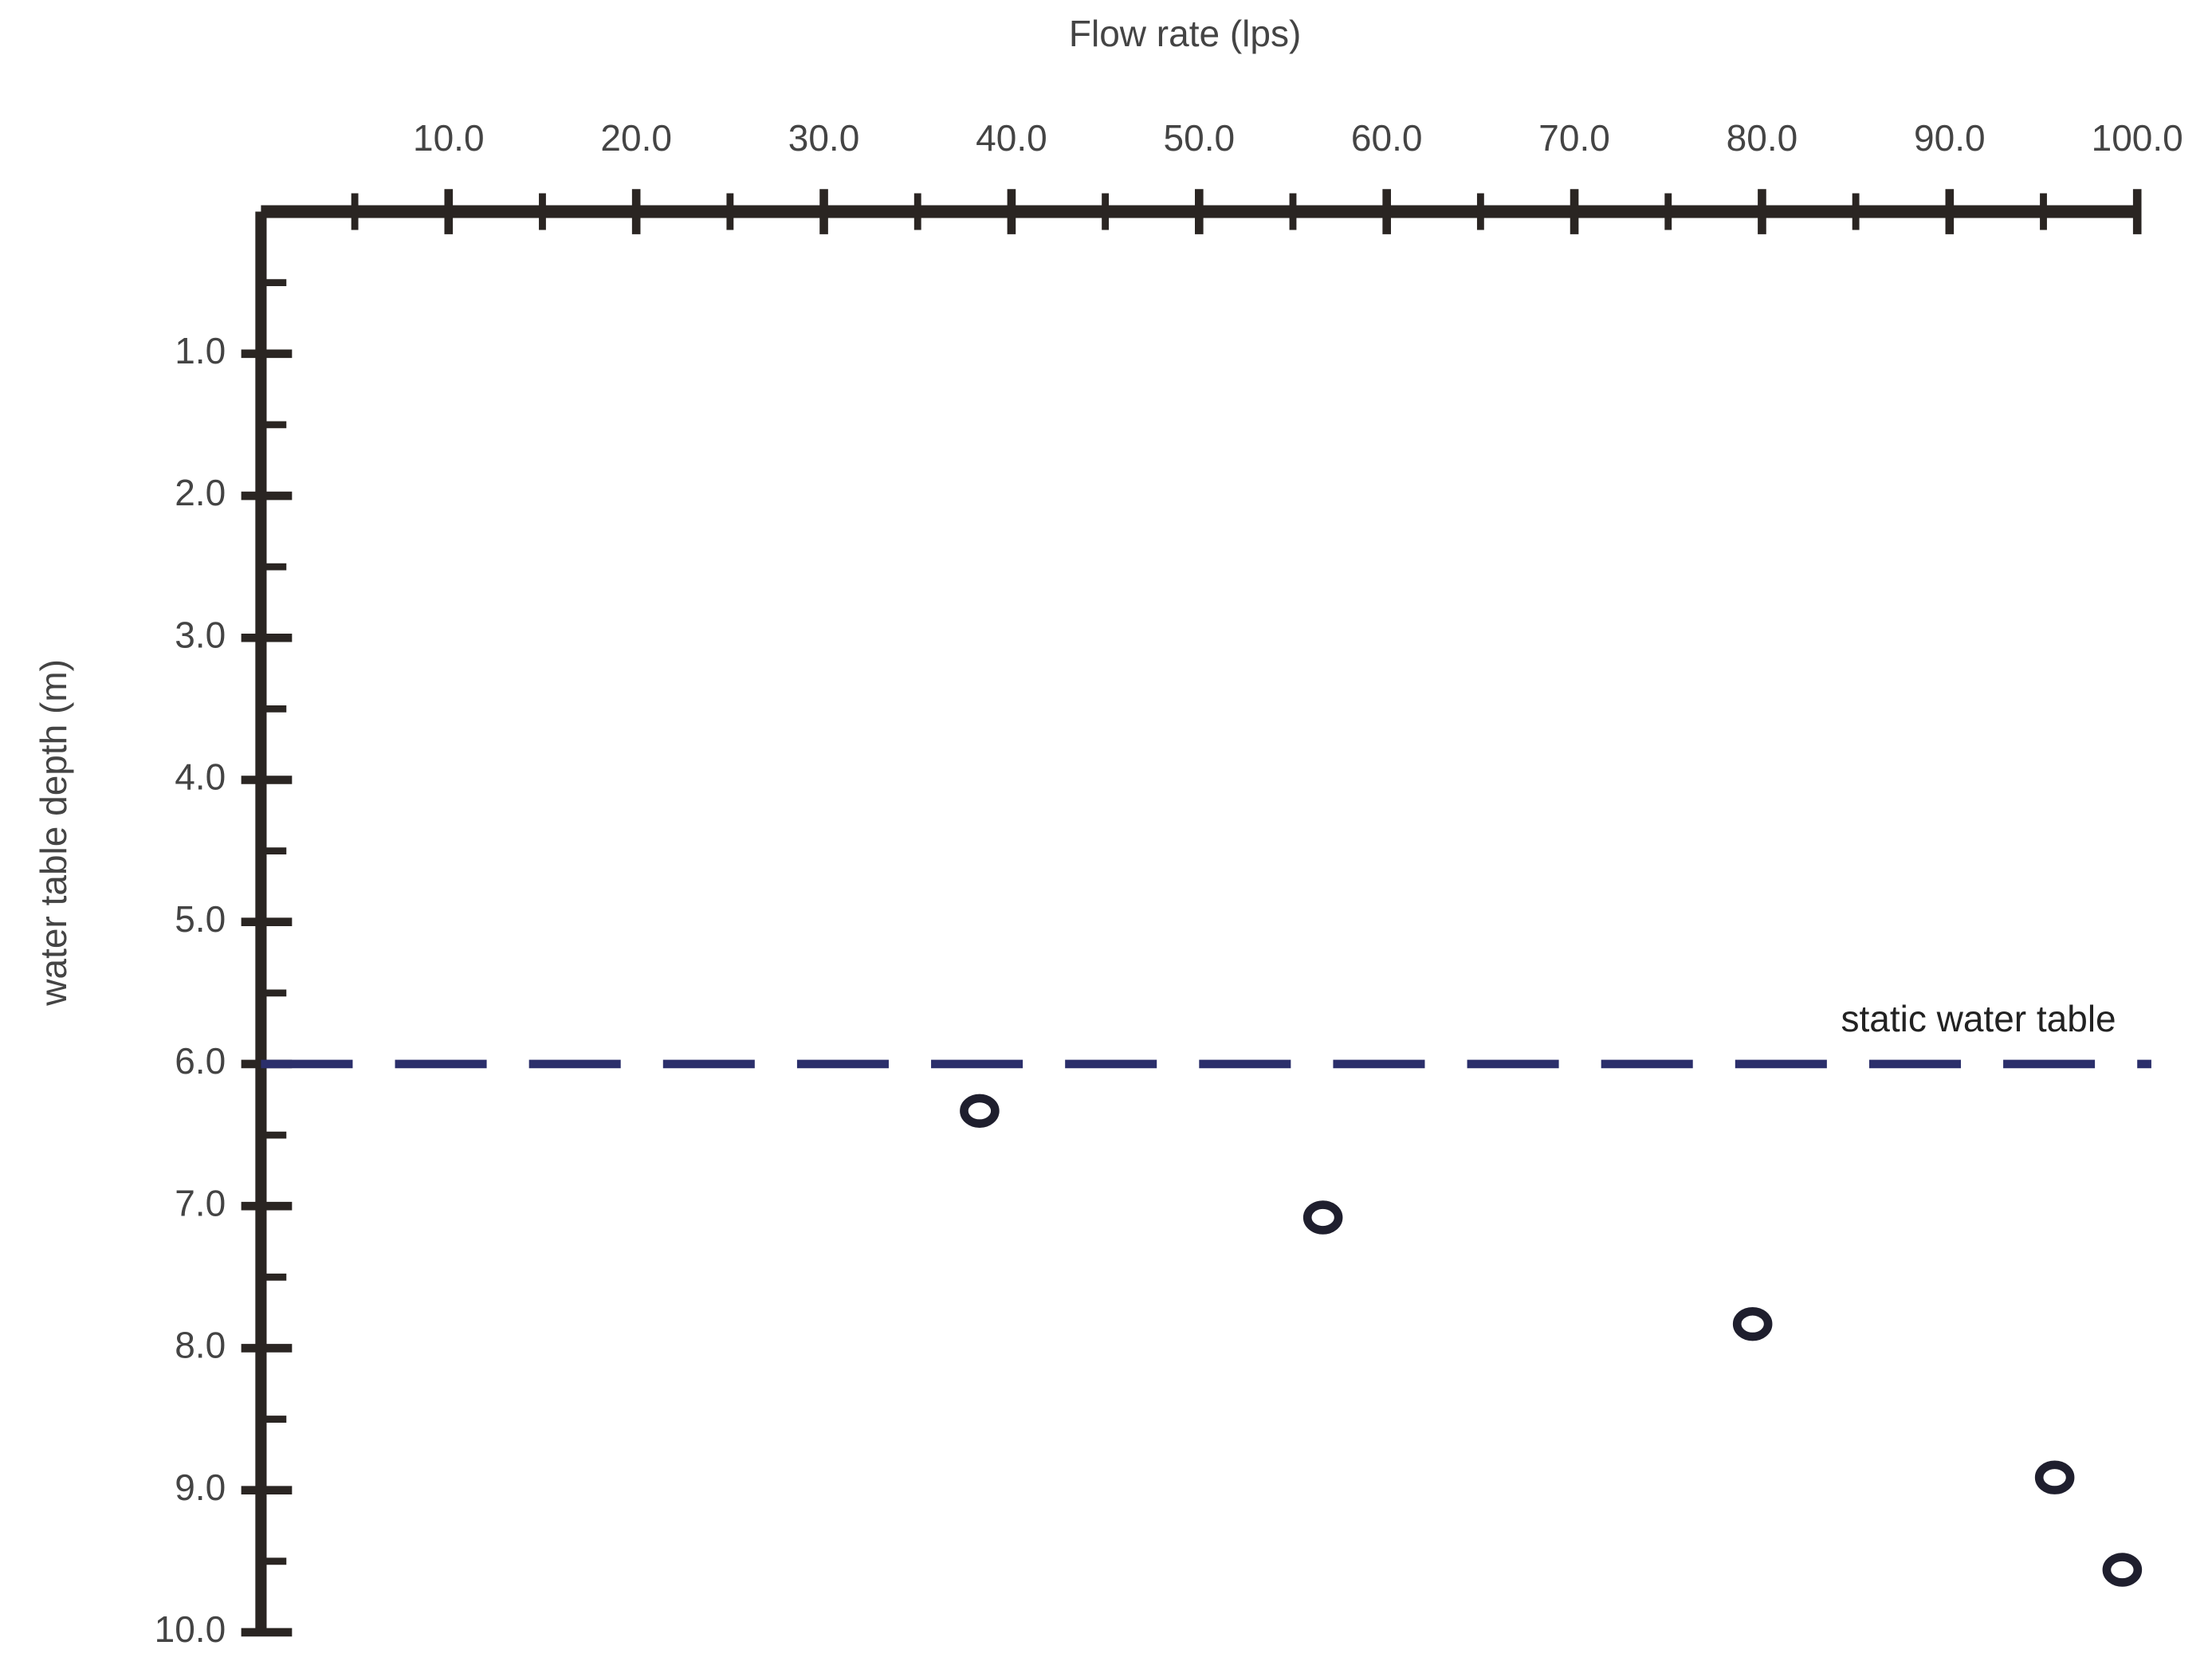 The width and height of the screenshot is (2212, 1669). What do you see at coordinates (200, 1487) in the screenshot?
I see `y-tick-label: 9.0` at bounding box center [200, 1487].